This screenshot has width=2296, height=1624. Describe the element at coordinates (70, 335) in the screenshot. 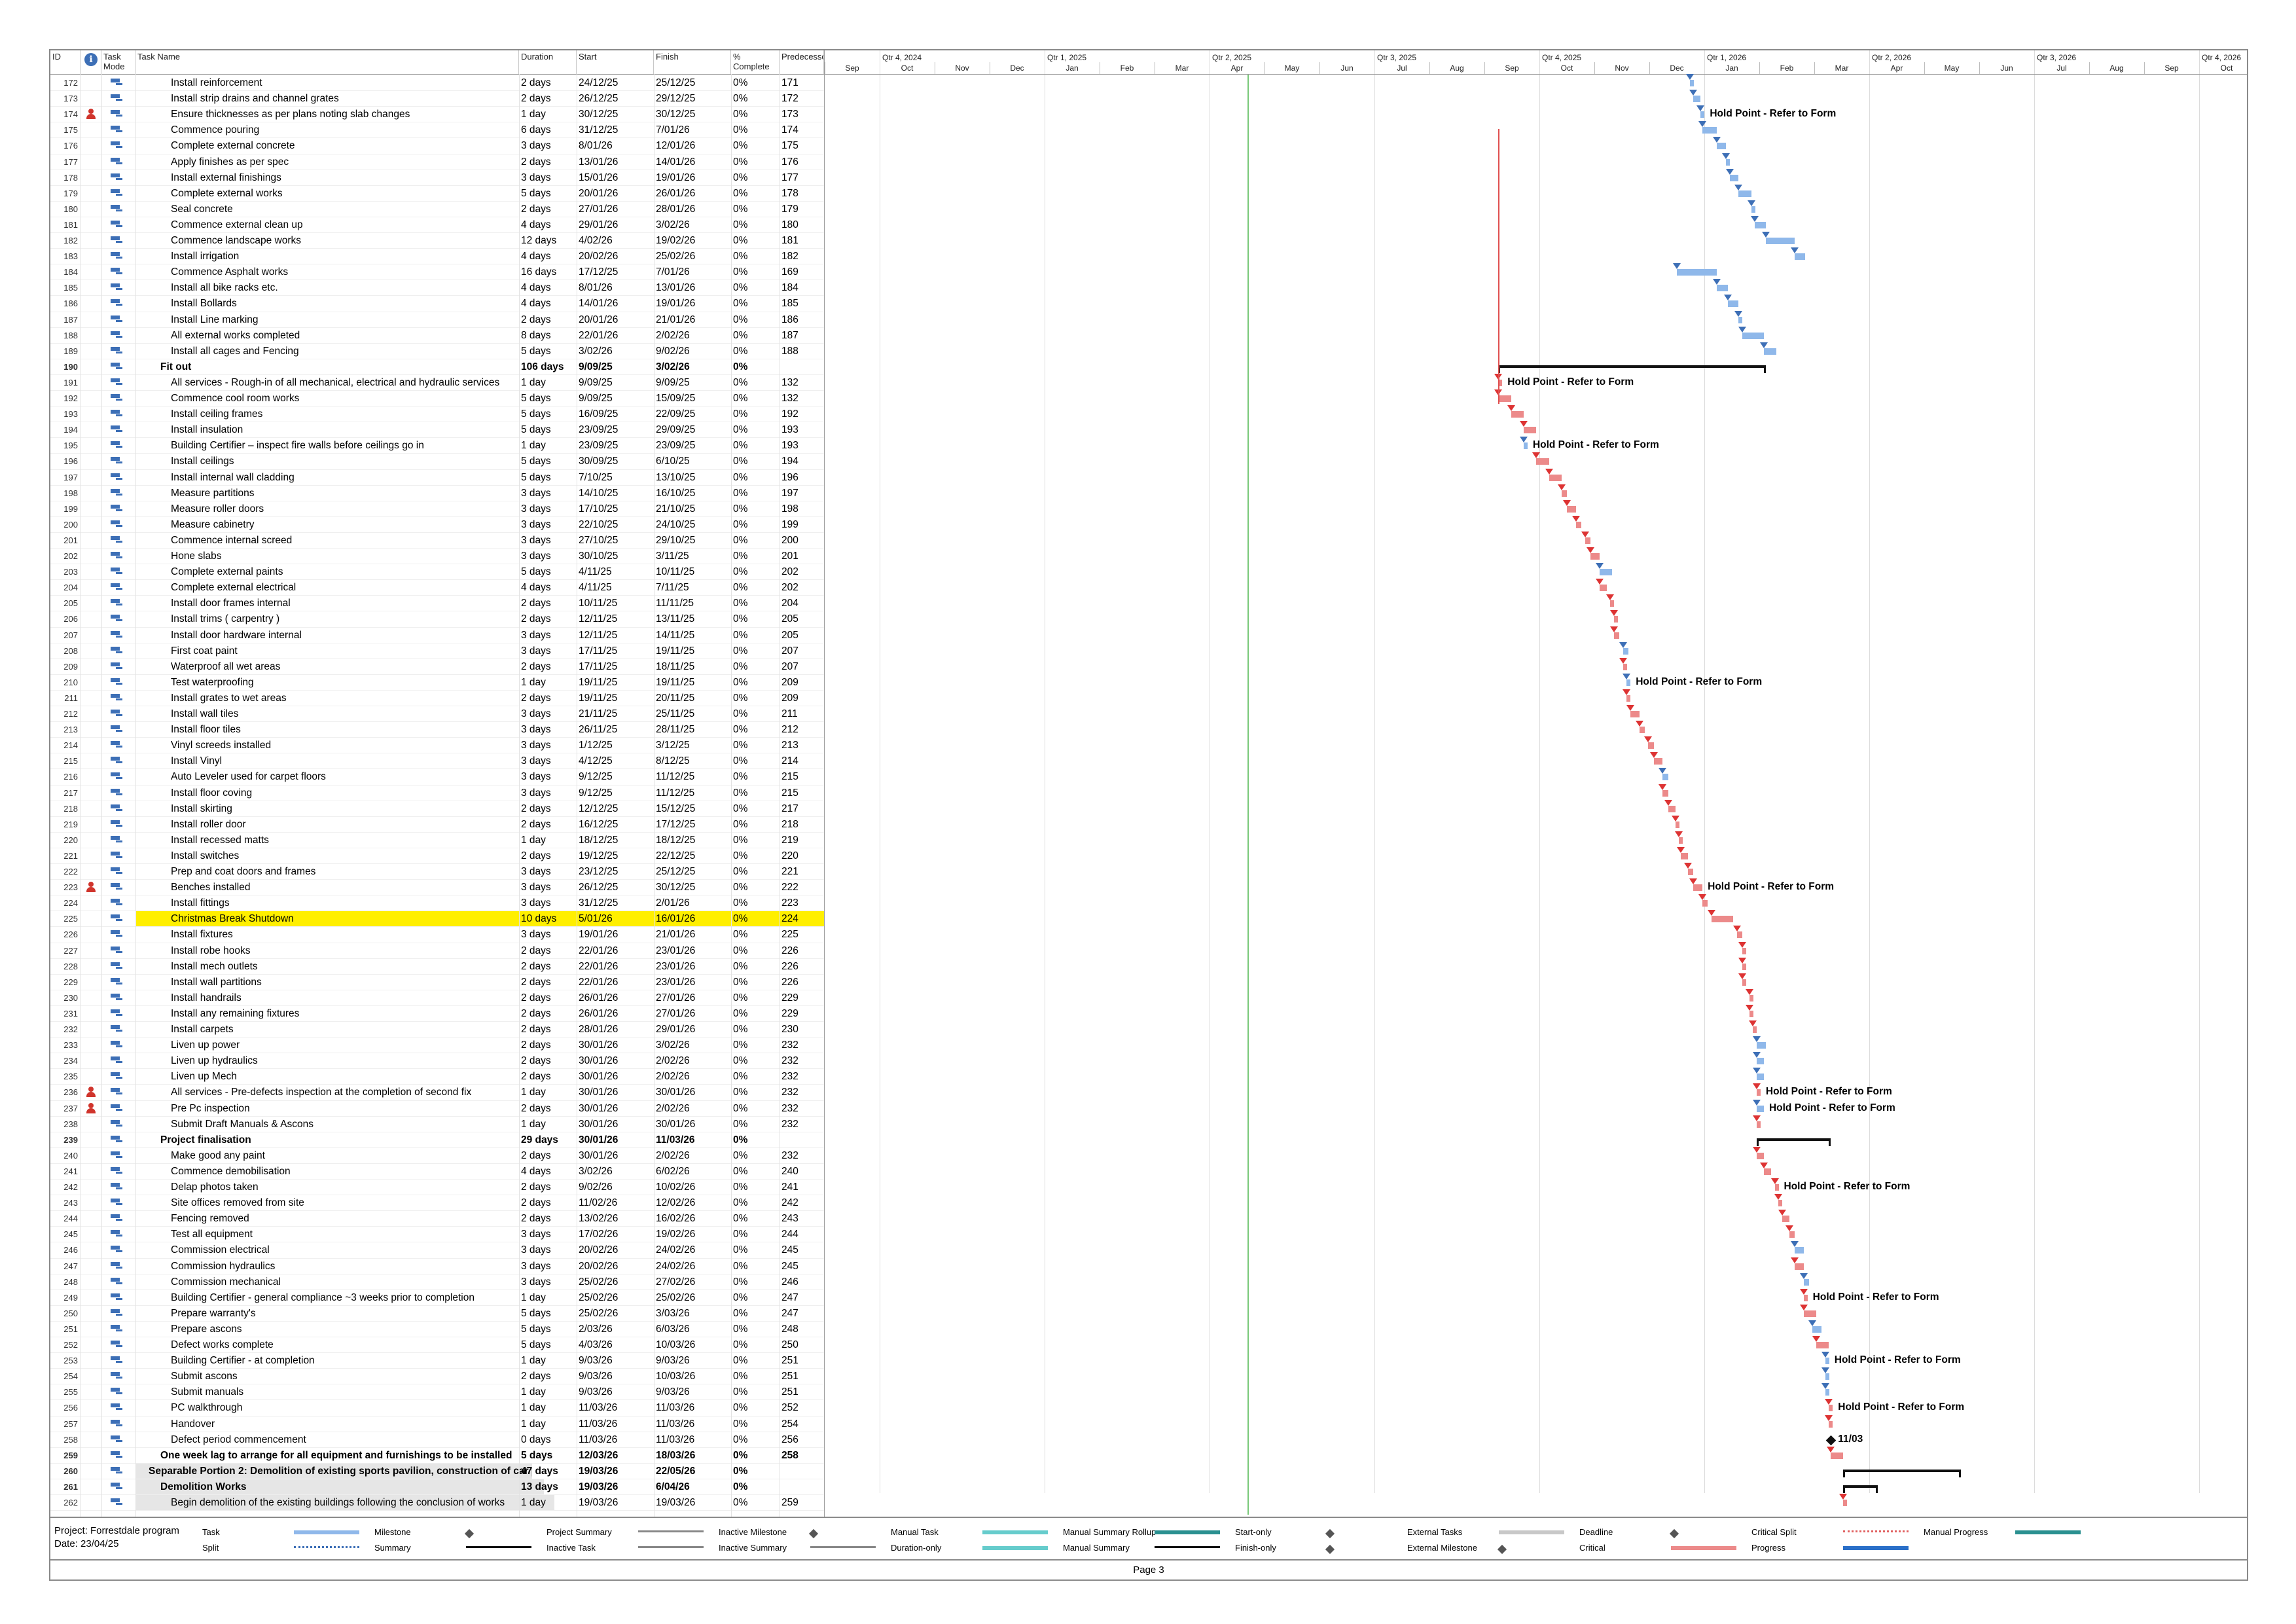

I see `task-id: 188` at that location.